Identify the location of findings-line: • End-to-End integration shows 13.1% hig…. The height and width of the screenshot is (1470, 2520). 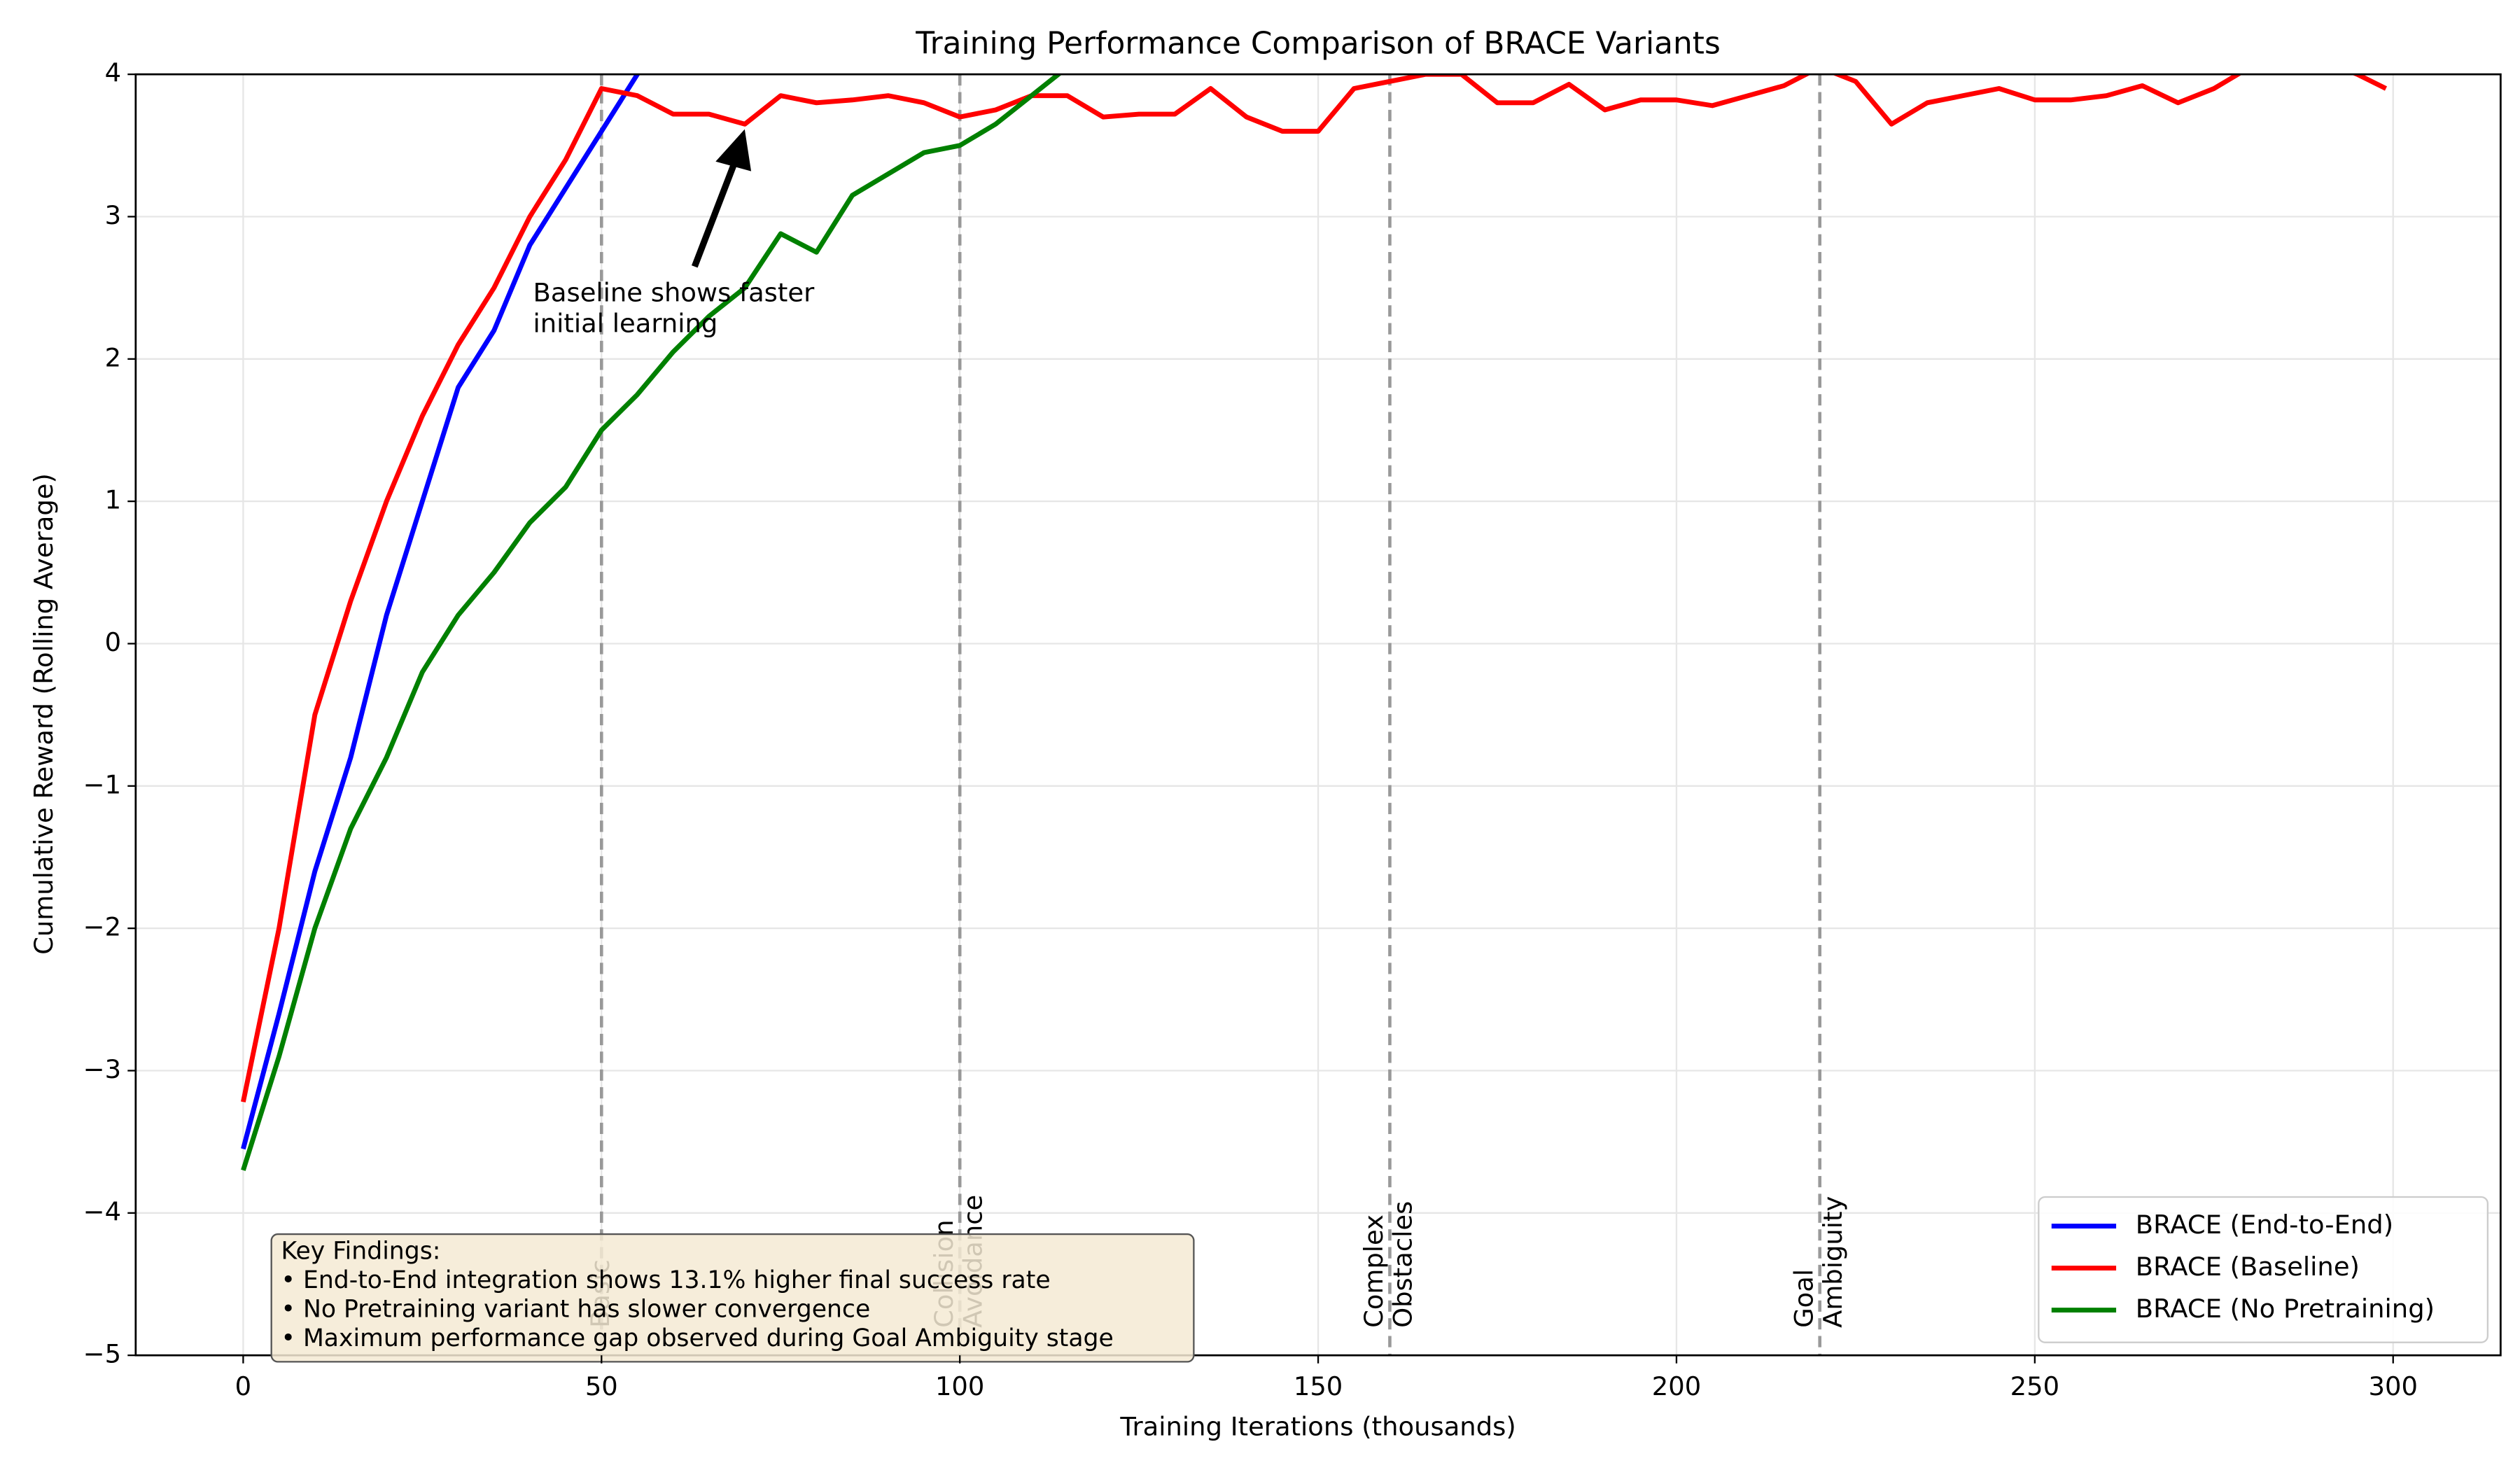
(666, 1280).